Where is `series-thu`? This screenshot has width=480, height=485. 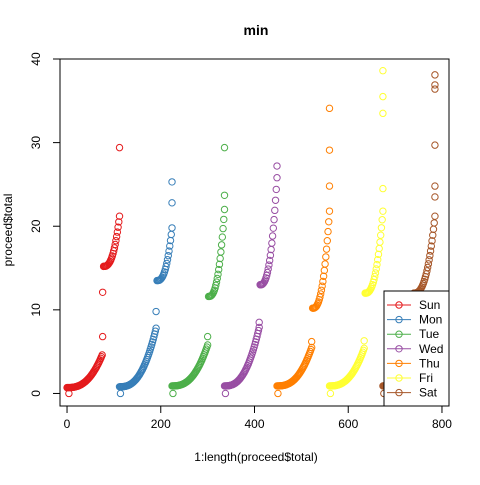 series-thu is located at coordinates (303, 251).